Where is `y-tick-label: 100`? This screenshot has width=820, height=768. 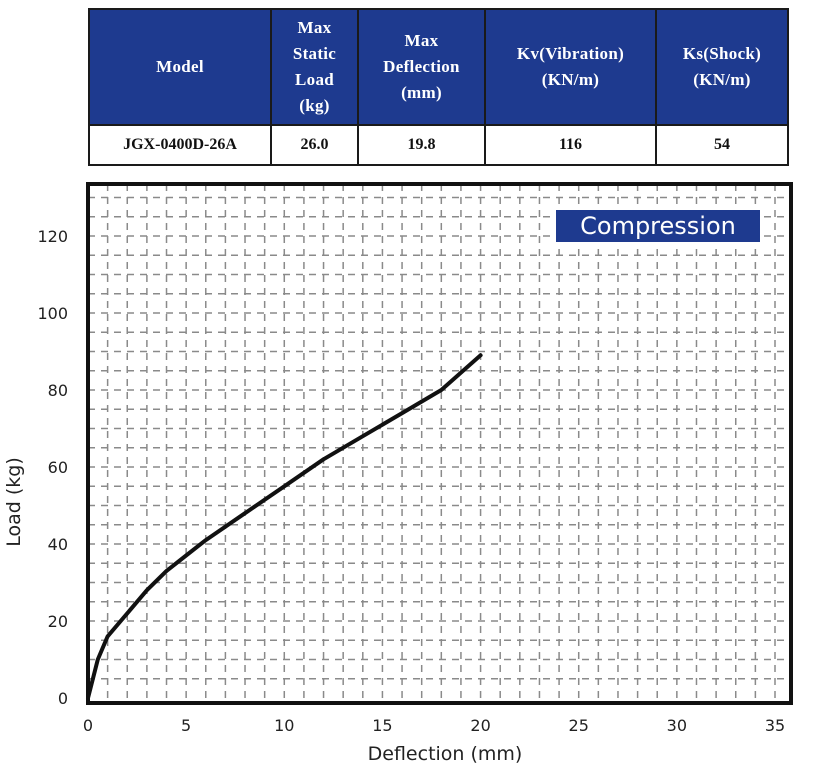 y-tick-label: 100 is located at coordinates (52, 313).